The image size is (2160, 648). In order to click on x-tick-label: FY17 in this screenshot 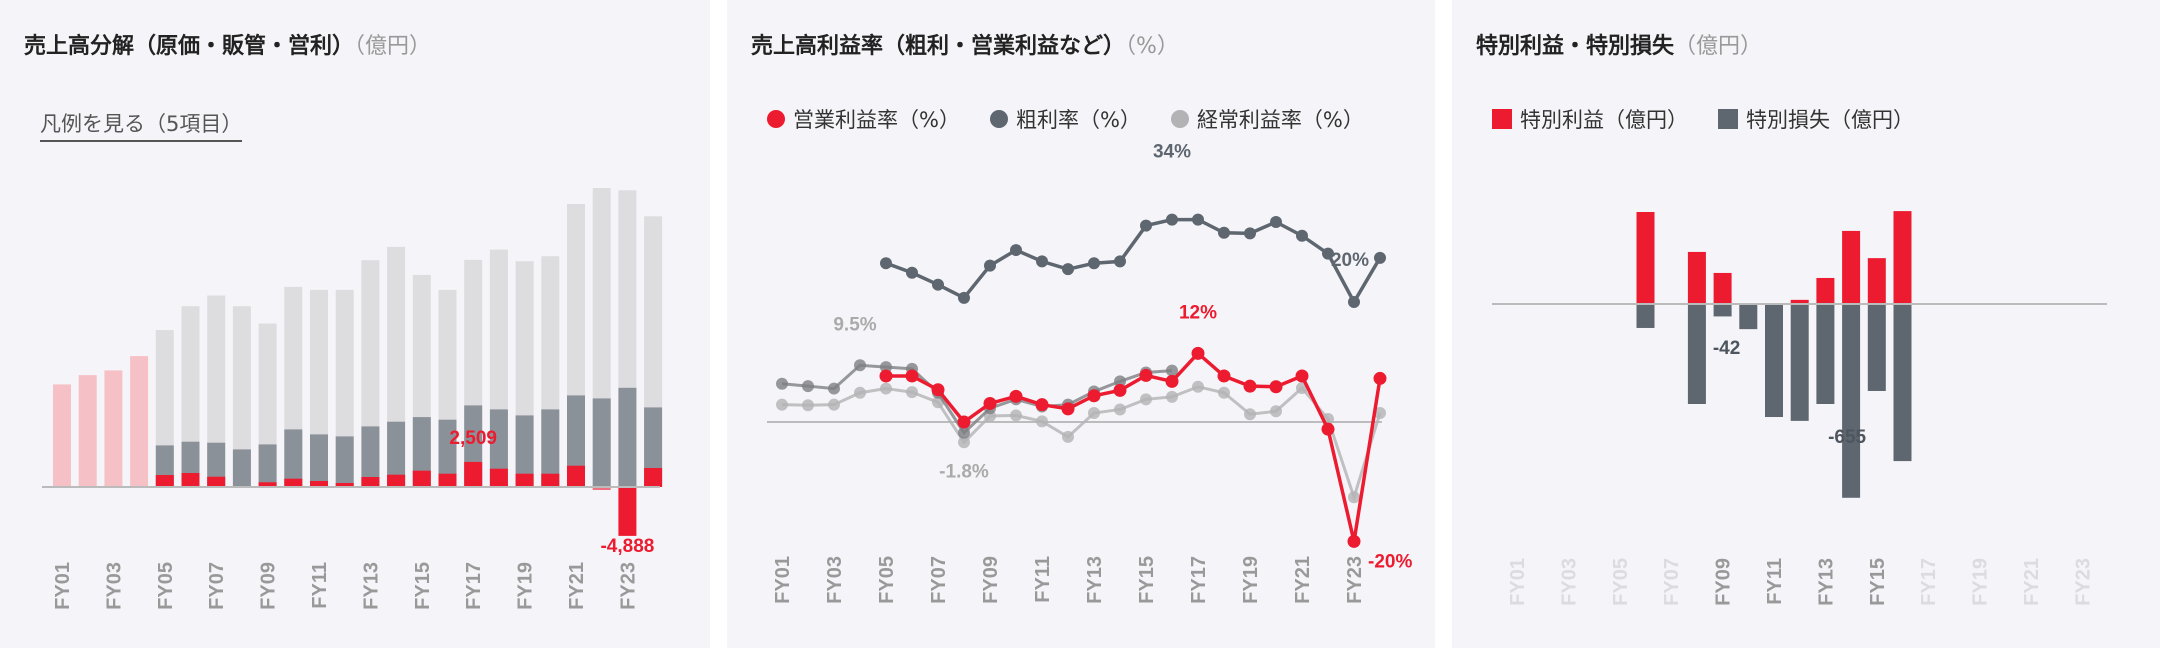, I will do `click(1929, 582)`.